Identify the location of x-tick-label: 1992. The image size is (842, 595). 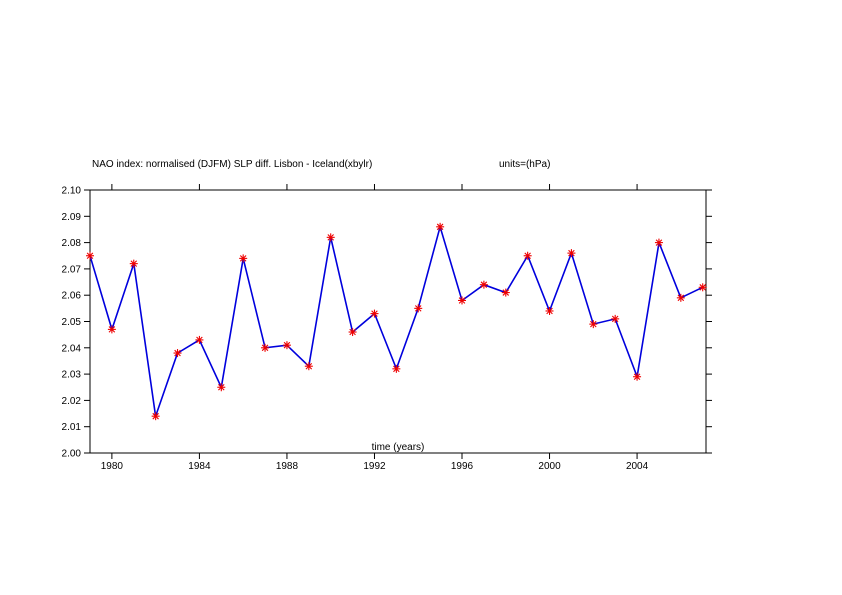
(374, 466).